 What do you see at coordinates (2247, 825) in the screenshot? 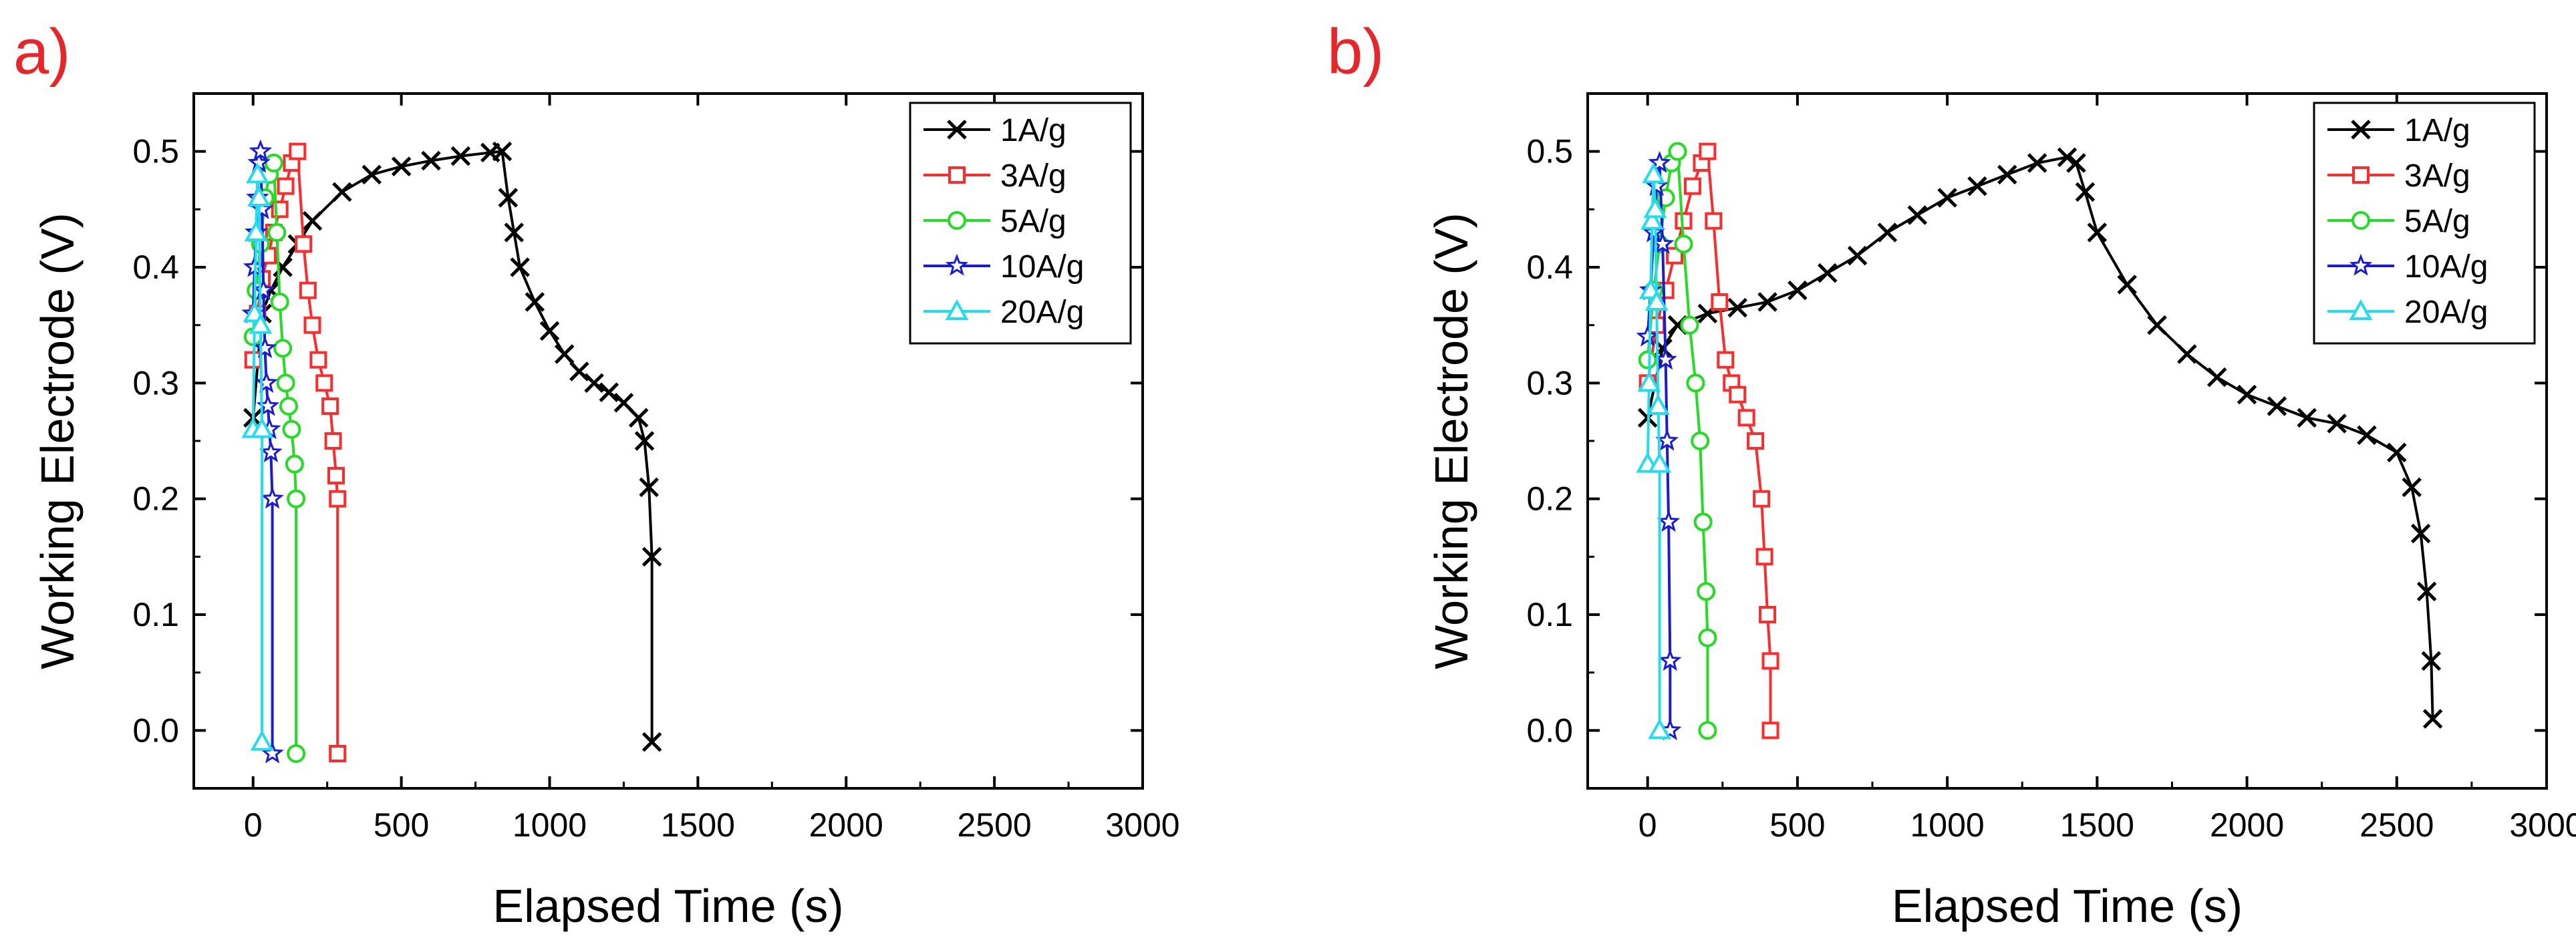
I see `b-x-tick-label: 2000` at bounding box center [2247, 825].